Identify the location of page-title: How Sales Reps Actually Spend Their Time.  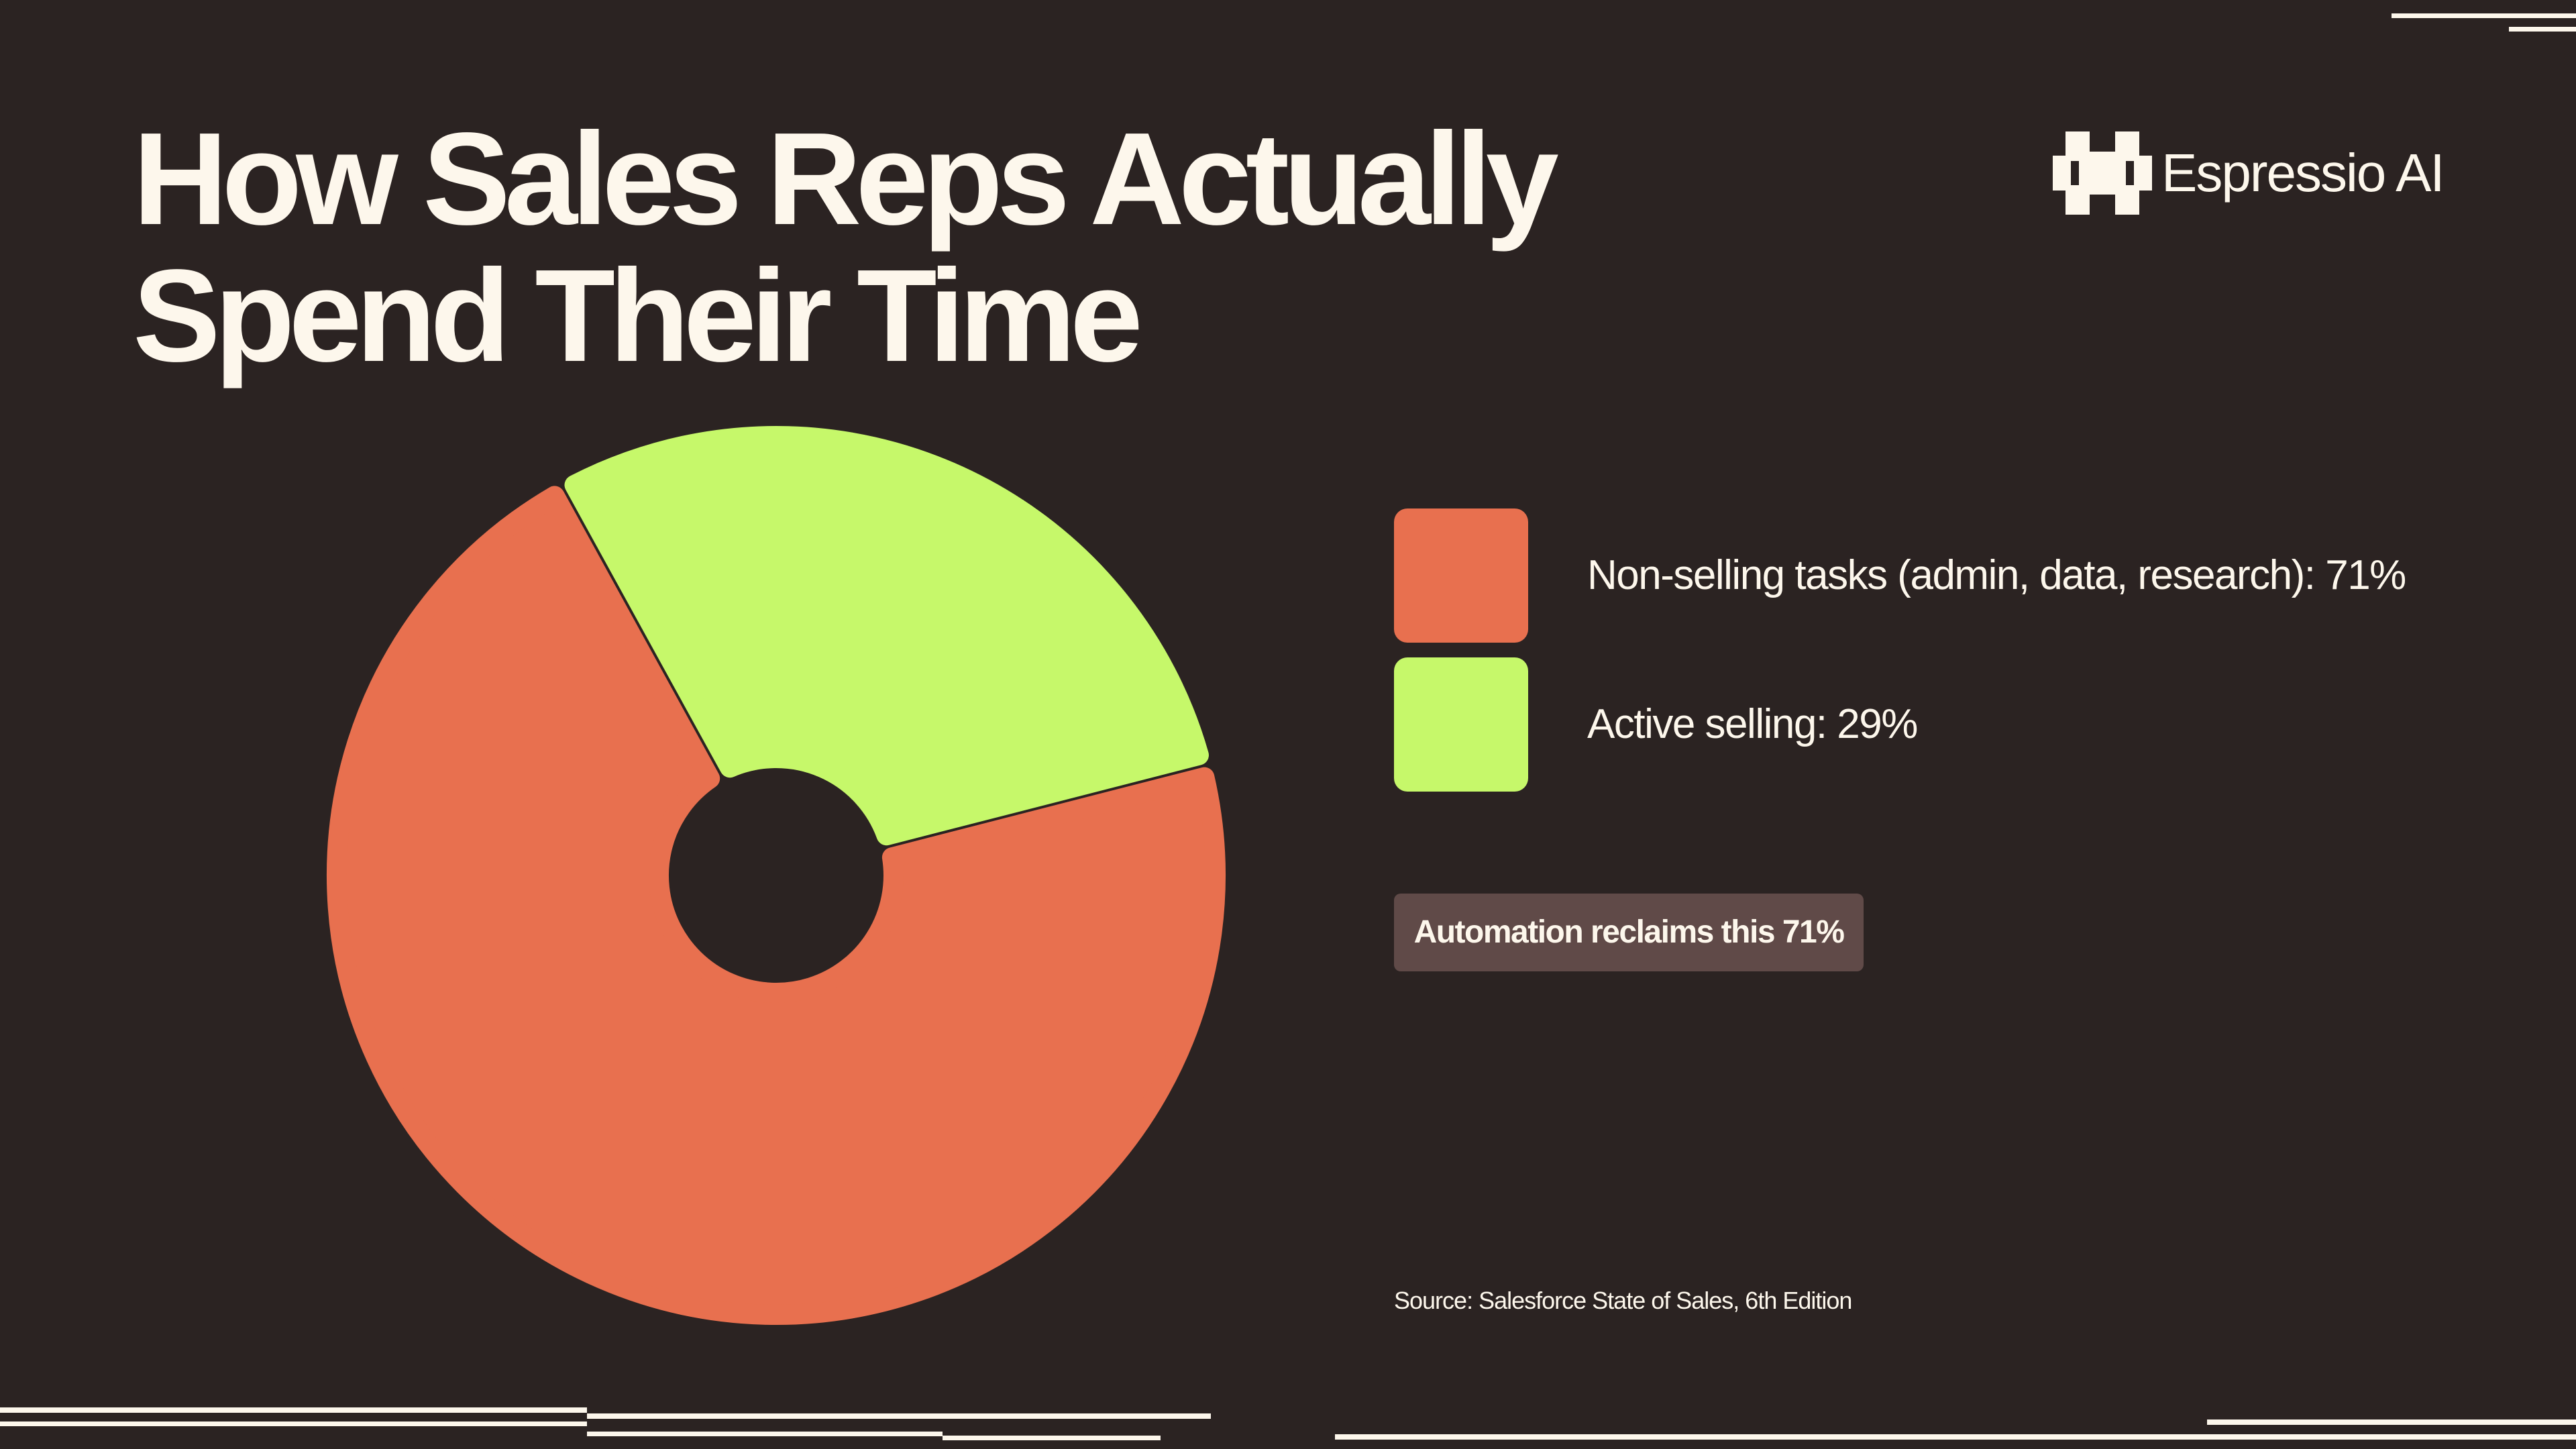
(904, 247).